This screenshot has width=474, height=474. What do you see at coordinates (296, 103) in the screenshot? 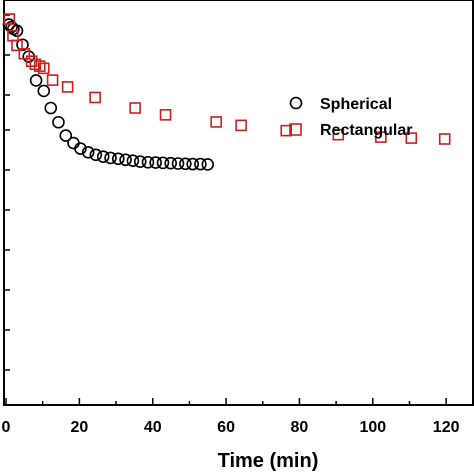
I see `legend-marker-spherical` at bounding box center [296, 103].